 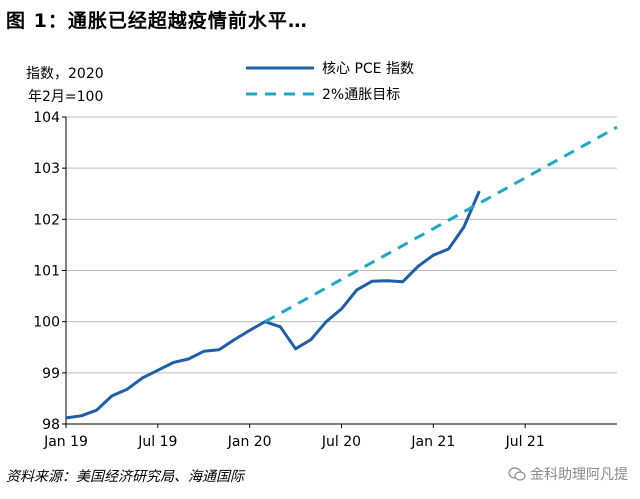 What do you see at coordinates (341, 442) in the screenshot?
I see `x-tick-label: Jul 20` at bounding box center [341, 442].